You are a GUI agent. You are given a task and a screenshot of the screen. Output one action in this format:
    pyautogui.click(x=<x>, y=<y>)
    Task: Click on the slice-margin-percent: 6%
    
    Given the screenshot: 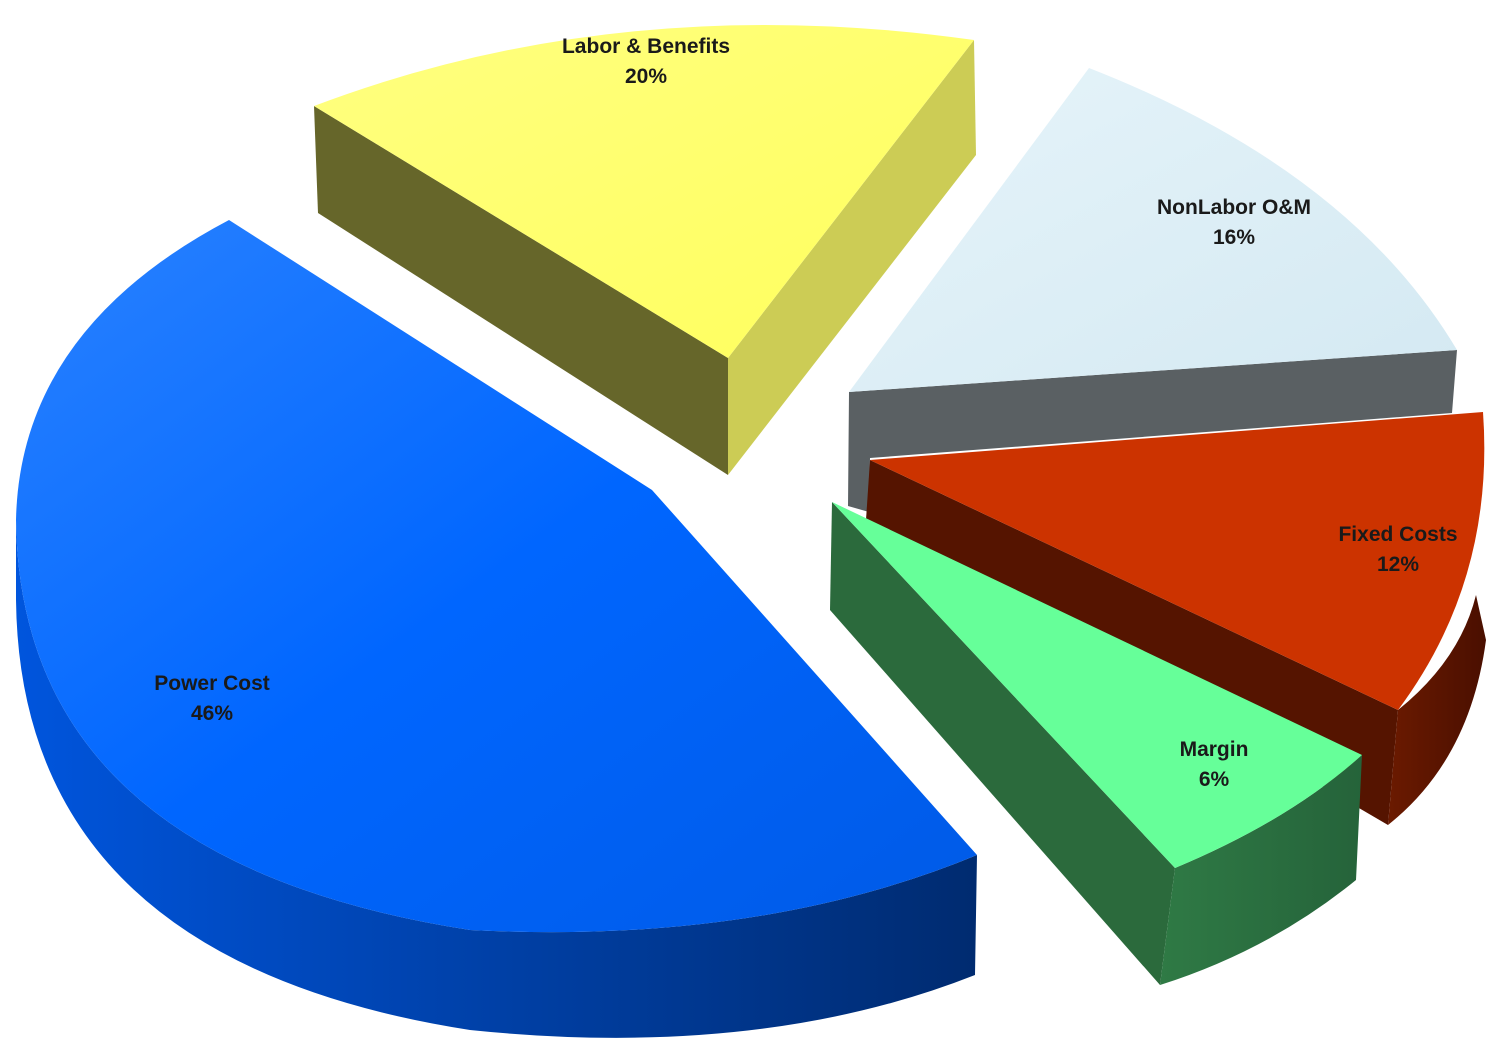 What is the action you would take?
    pyautogui.click(x=1214, y=779)
    